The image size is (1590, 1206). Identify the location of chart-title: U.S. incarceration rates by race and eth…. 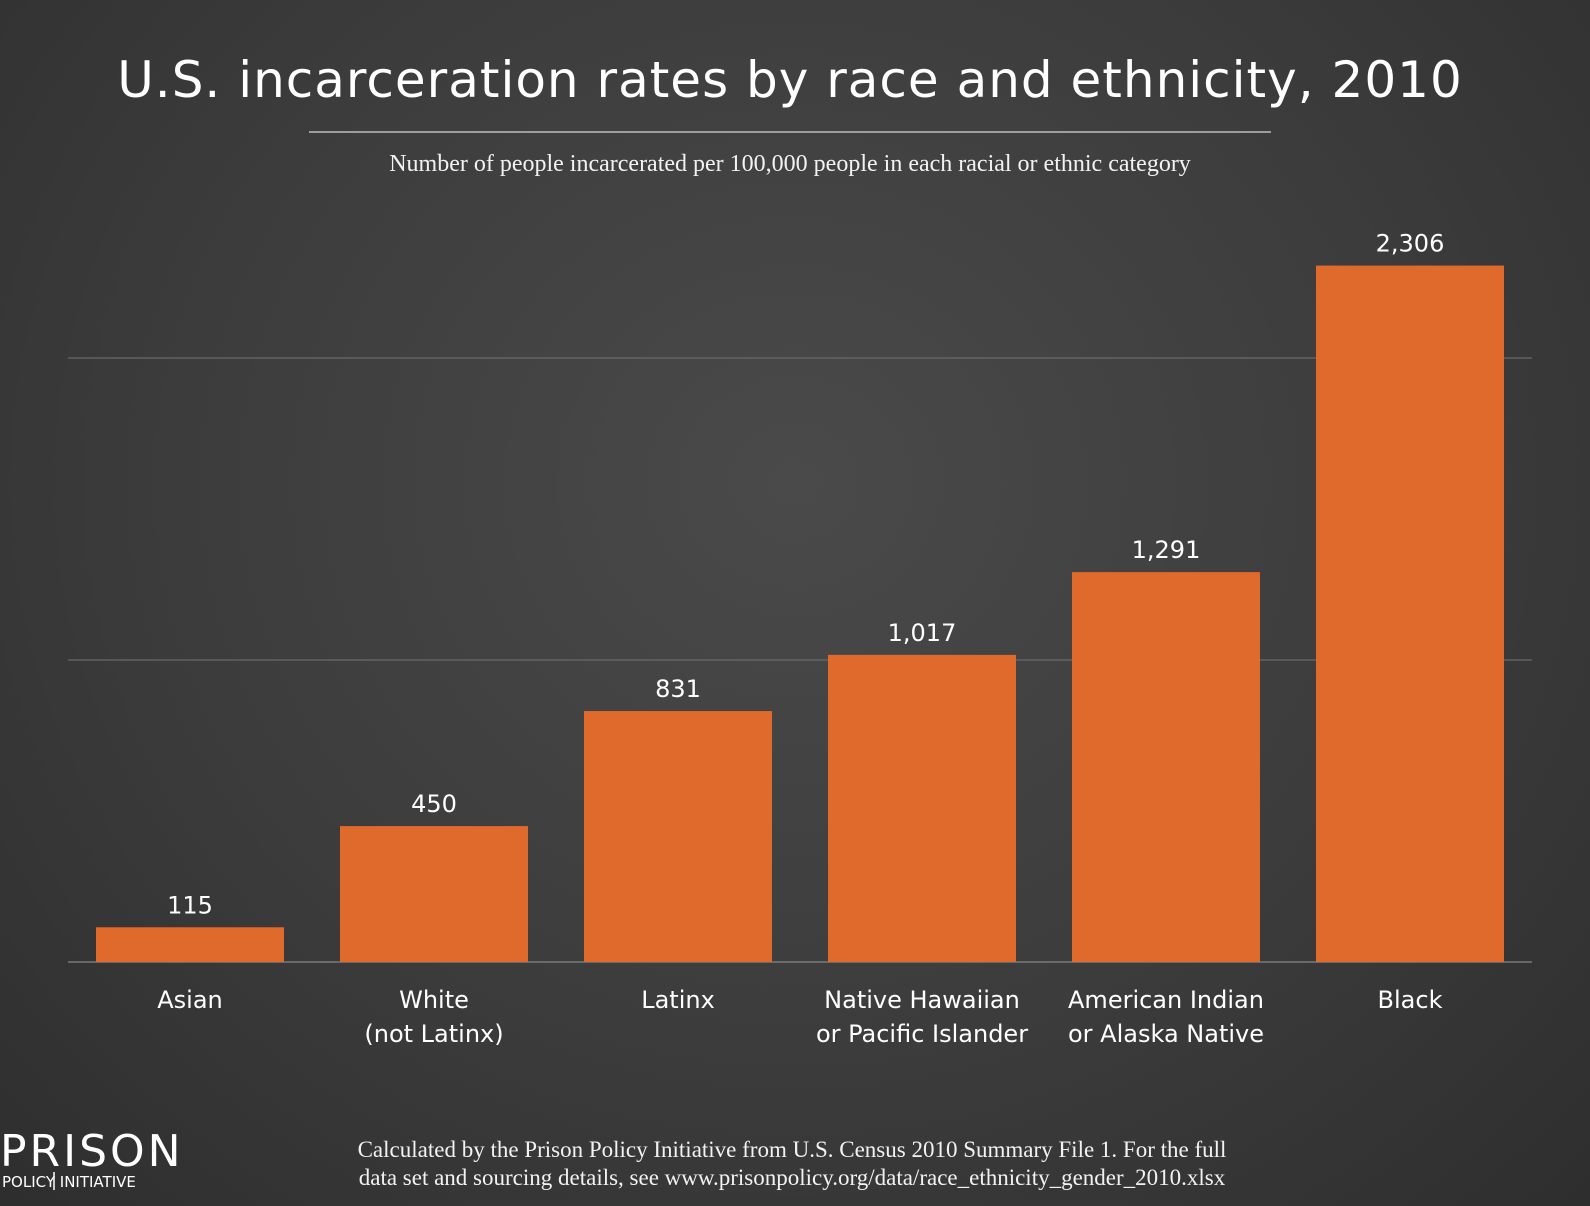
(790, 80).